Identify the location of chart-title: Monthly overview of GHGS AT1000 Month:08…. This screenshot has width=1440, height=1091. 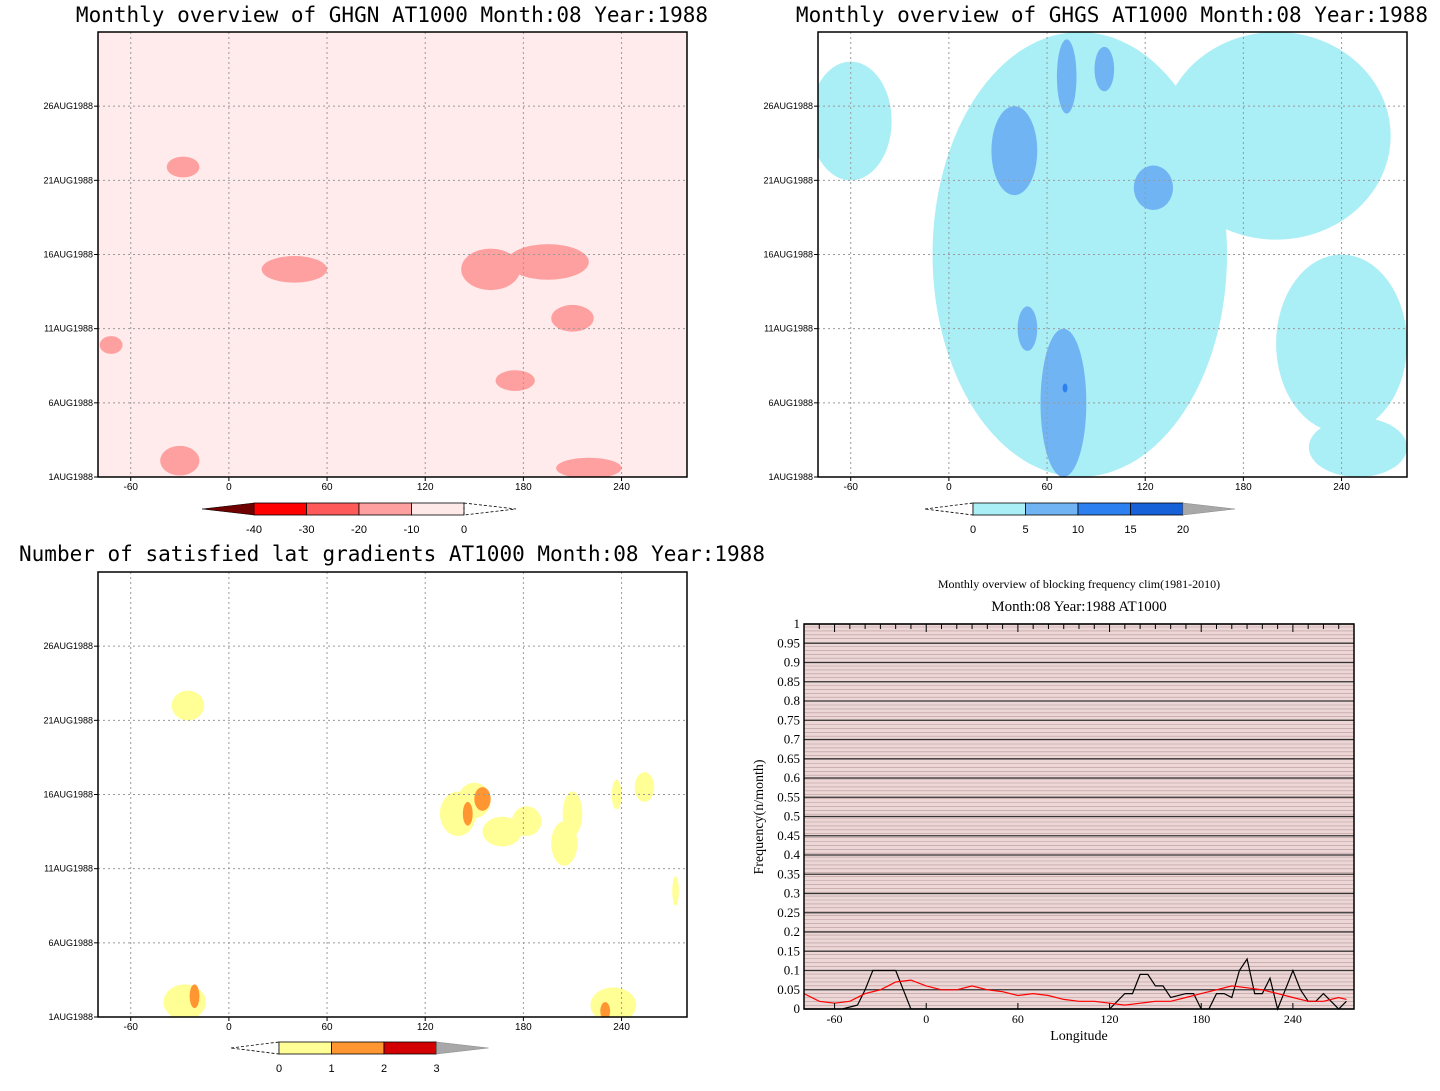
(1112, 15).